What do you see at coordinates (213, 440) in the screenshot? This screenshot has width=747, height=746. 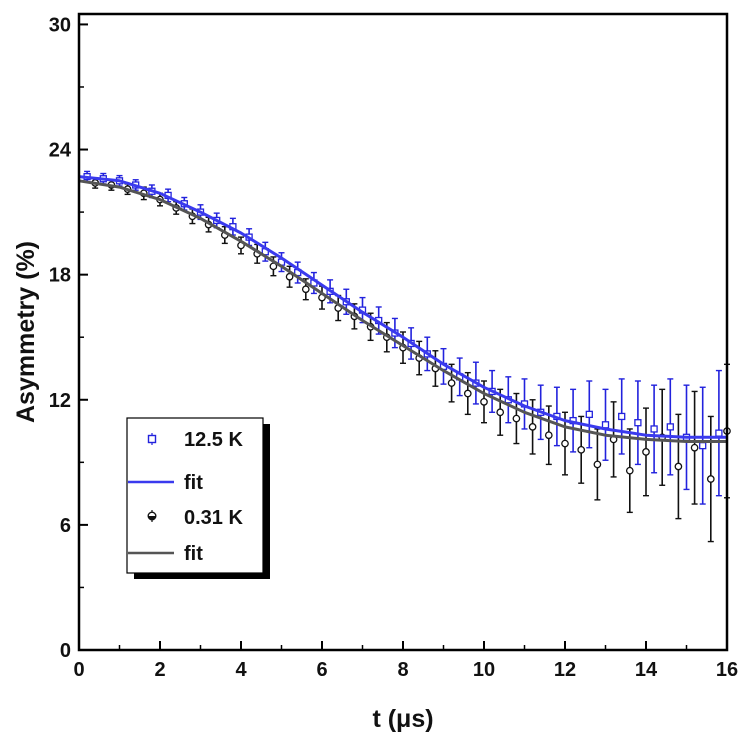 I see `legend-label-12-5k: 12.5 K` at bounding box center [213, 440].